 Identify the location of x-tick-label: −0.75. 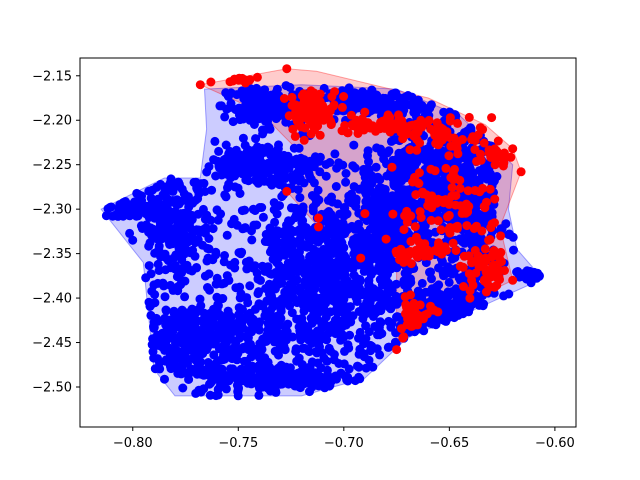
(238, 443).